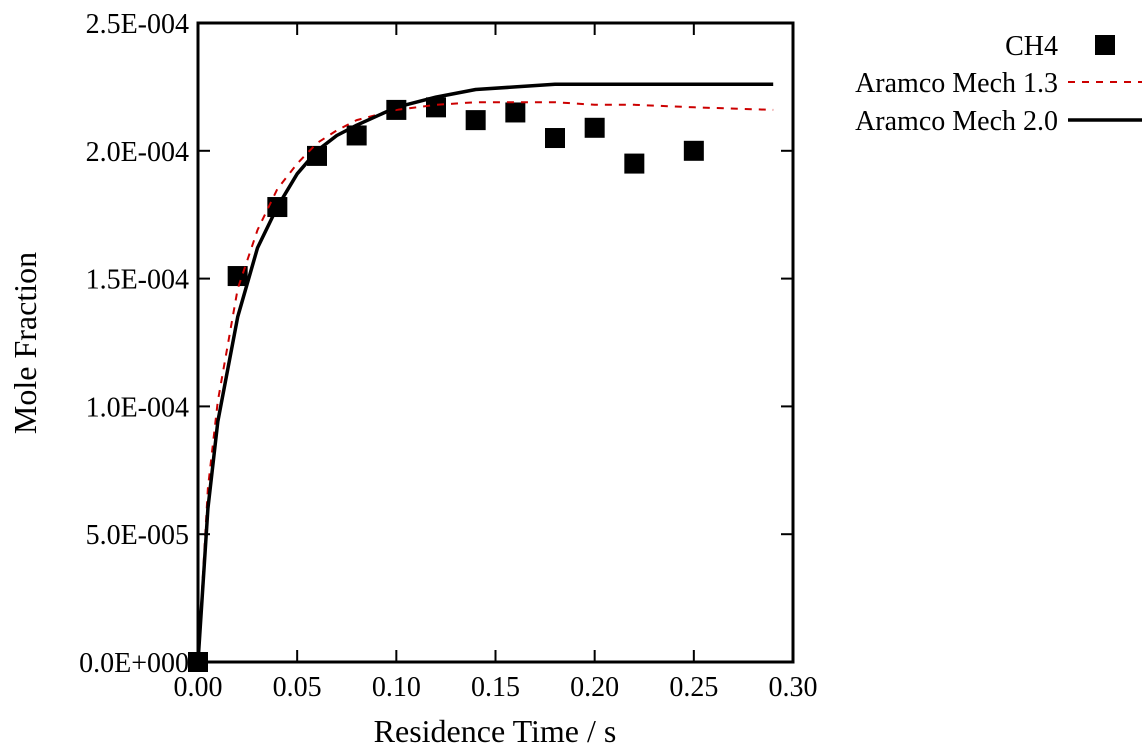 The image size is (1146, 749). I want to click on y-tick-label: 5.0E-005, so click(137, 535).